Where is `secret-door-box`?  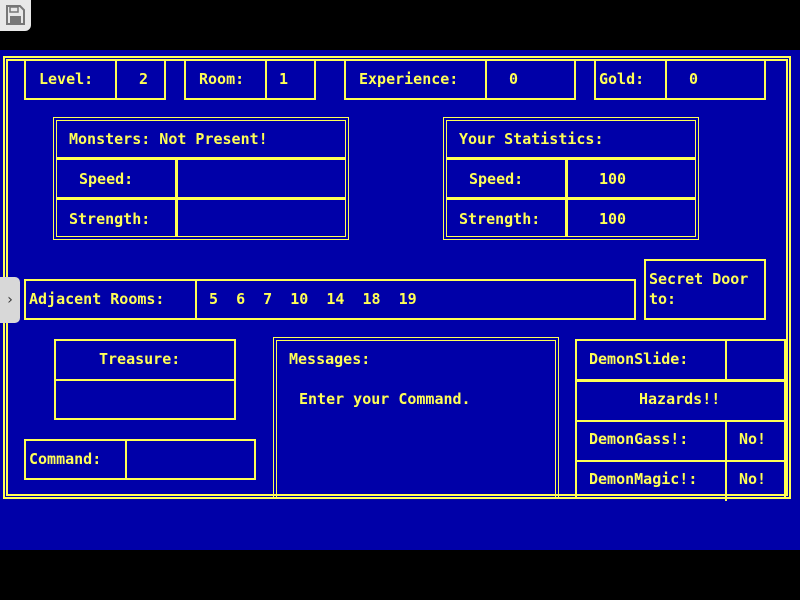 secret-door-box is located at coordinates (705, 289).